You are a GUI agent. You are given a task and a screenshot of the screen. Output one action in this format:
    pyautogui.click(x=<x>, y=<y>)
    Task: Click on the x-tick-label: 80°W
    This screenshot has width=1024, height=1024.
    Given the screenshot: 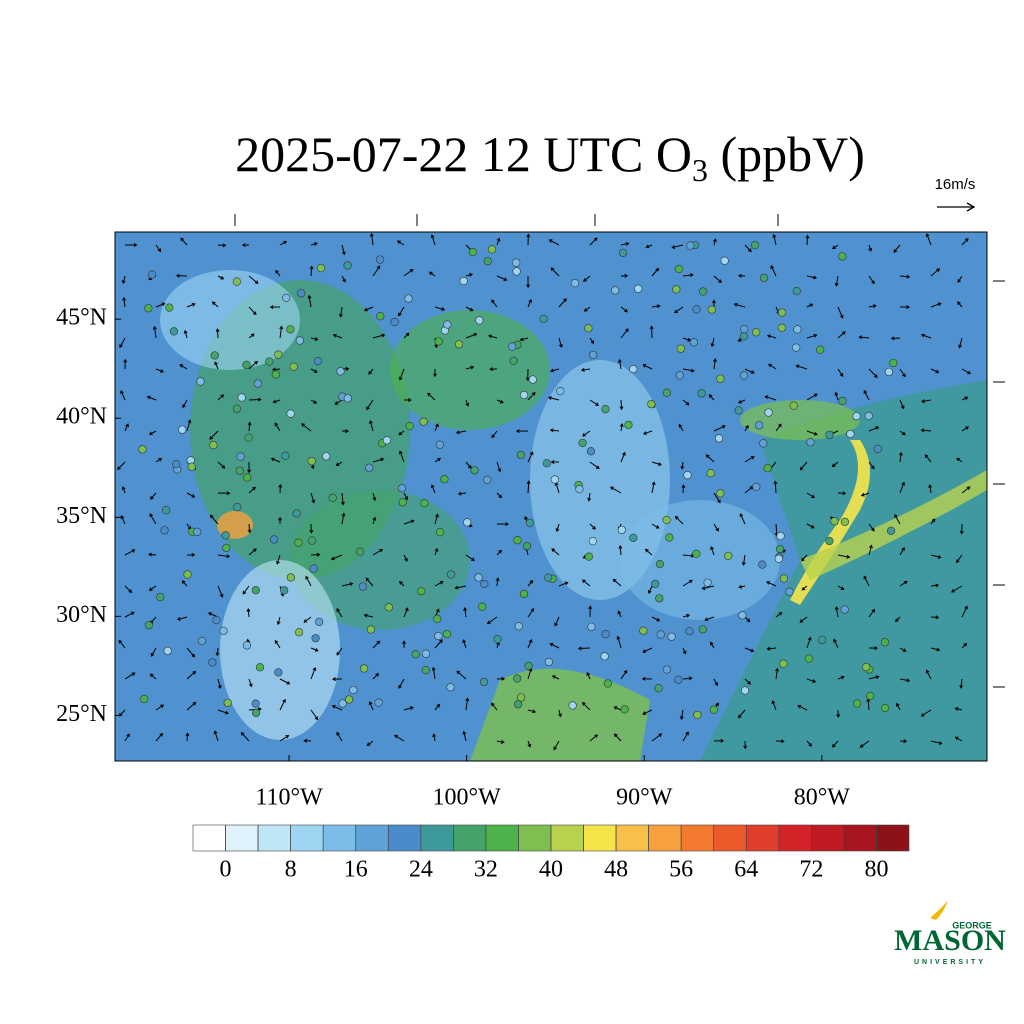 What is the action you would take?
    pyautogui.click(x=822, y=798)
    